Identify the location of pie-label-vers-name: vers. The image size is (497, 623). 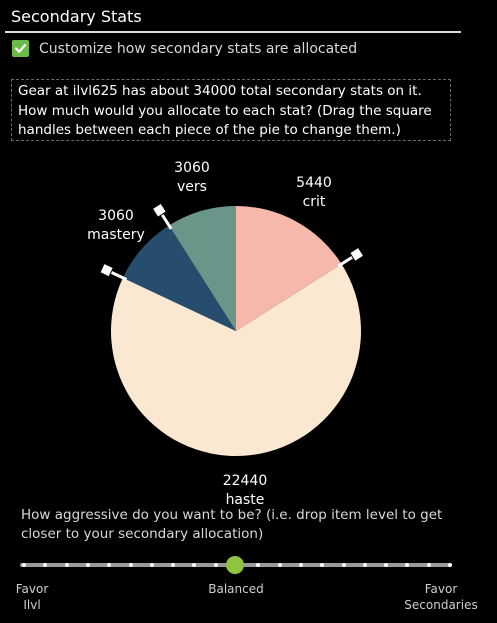
(192, 187).